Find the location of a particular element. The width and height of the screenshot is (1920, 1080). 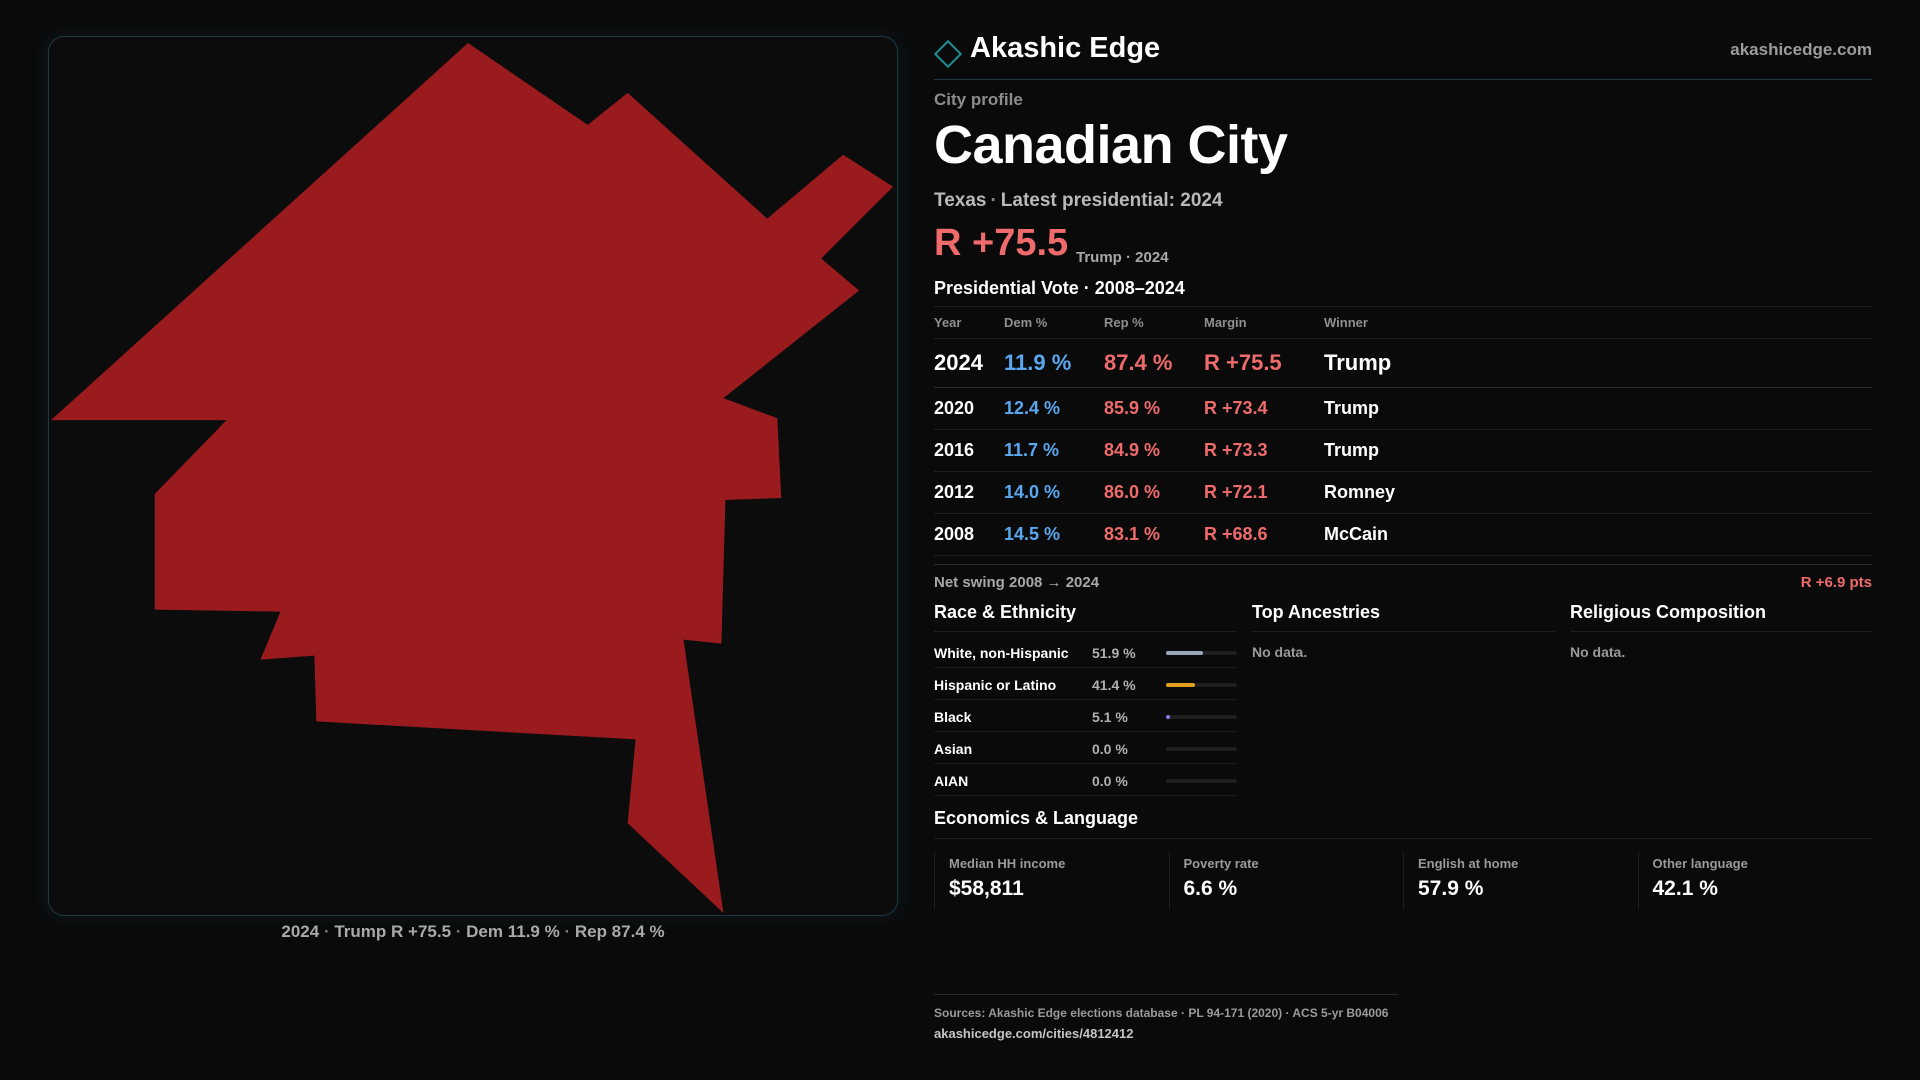

year-cell: 2008 is located at coordinates (969, 534).